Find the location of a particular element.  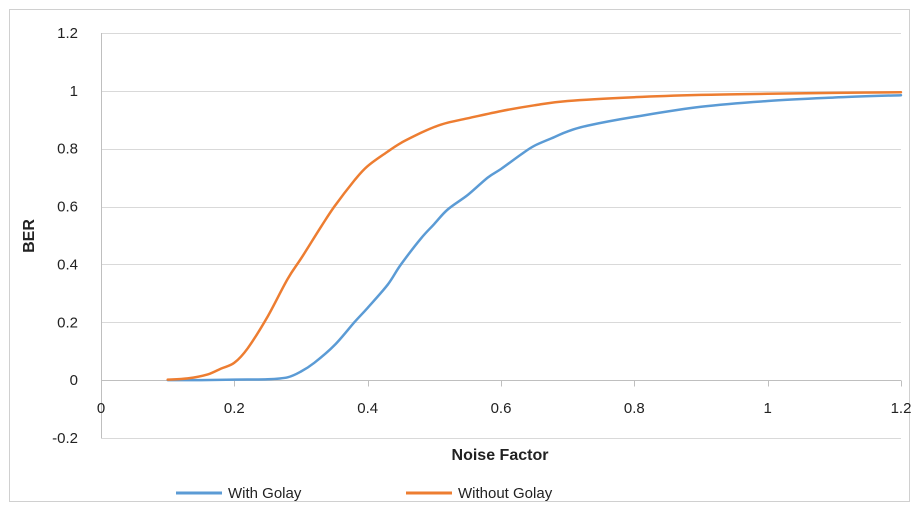

legend-label-with-golay: With Golay is located at coordinates (265, 493).